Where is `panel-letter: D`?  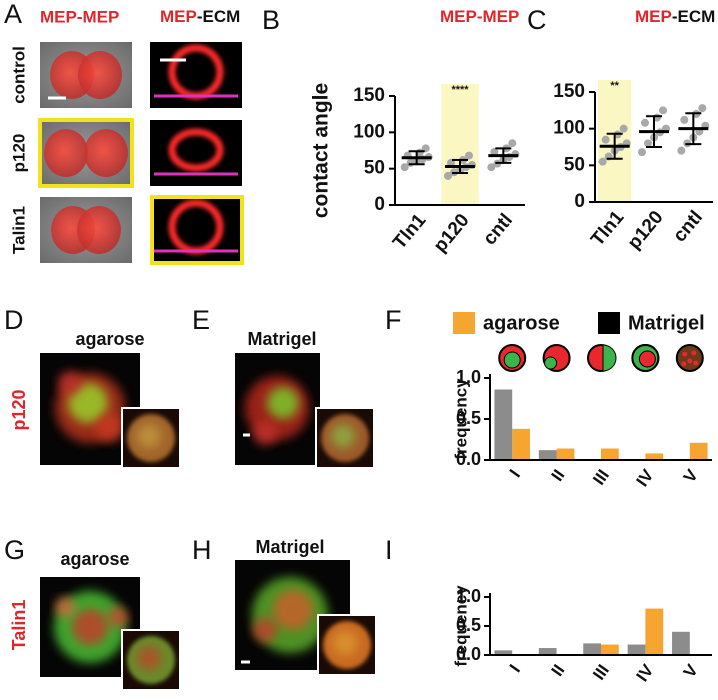
panel-letter: D is located at coordinates (14, 320).